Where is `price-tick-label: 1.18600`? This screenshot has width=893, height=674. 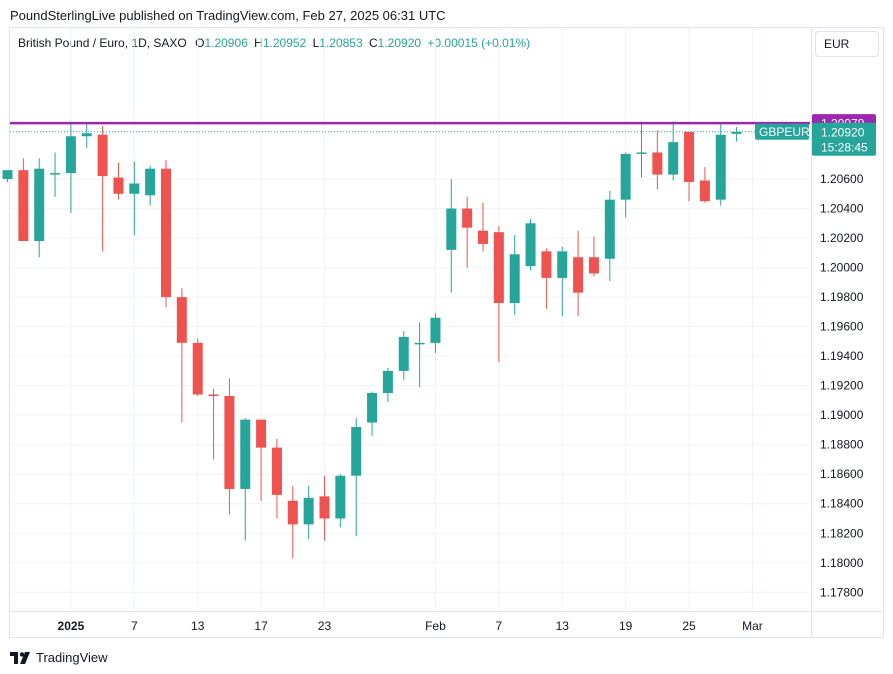 price-tick-label: 1.18600 is located at coordinates (842, 474).